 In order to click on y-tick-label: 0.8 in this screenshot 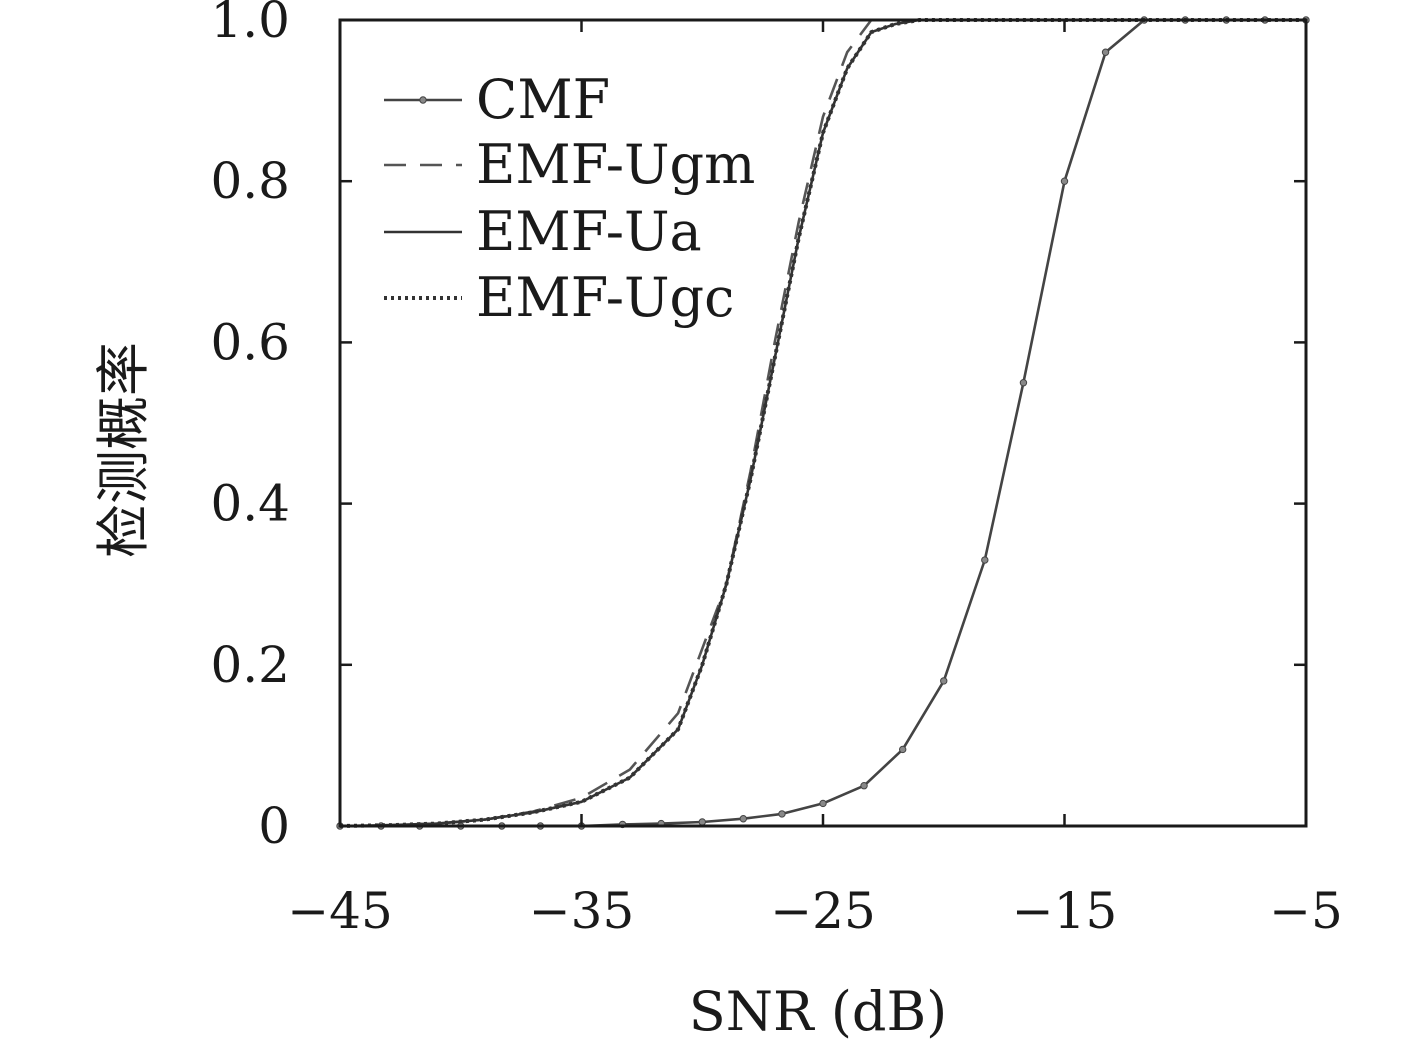, I will do `click(250, 181)`.